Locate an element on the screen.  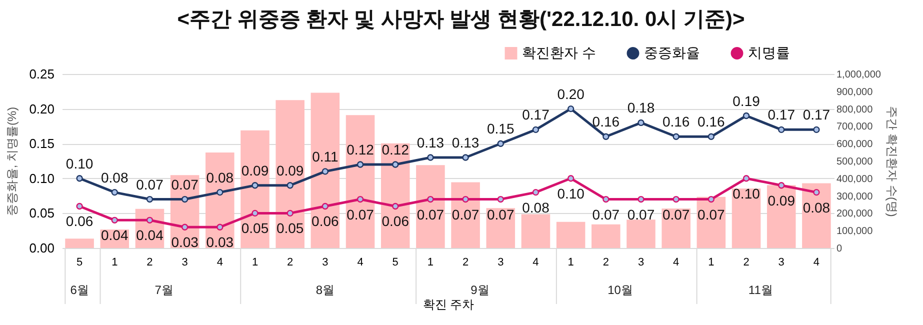
legend-label: 중증화율 is located at coordinates (672, 52).